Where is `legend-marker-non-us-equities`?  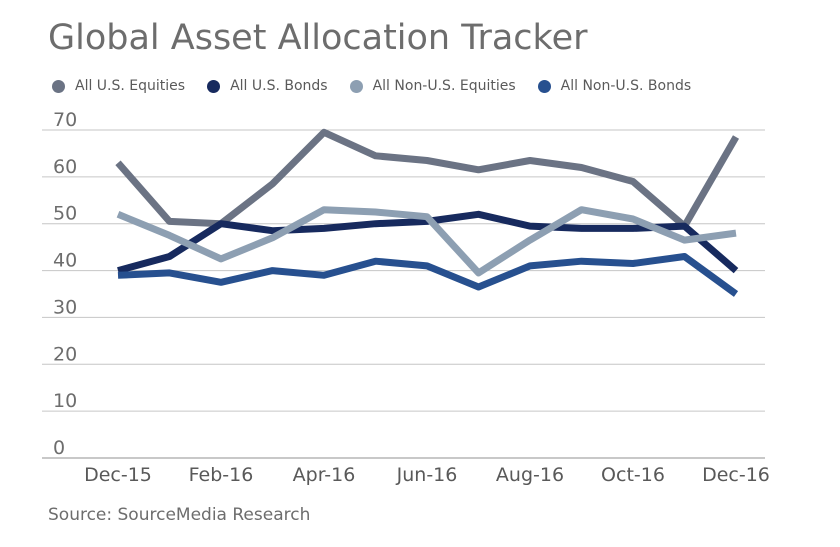
legend-marker-non-us-equities is located at coordinates (356, 86).